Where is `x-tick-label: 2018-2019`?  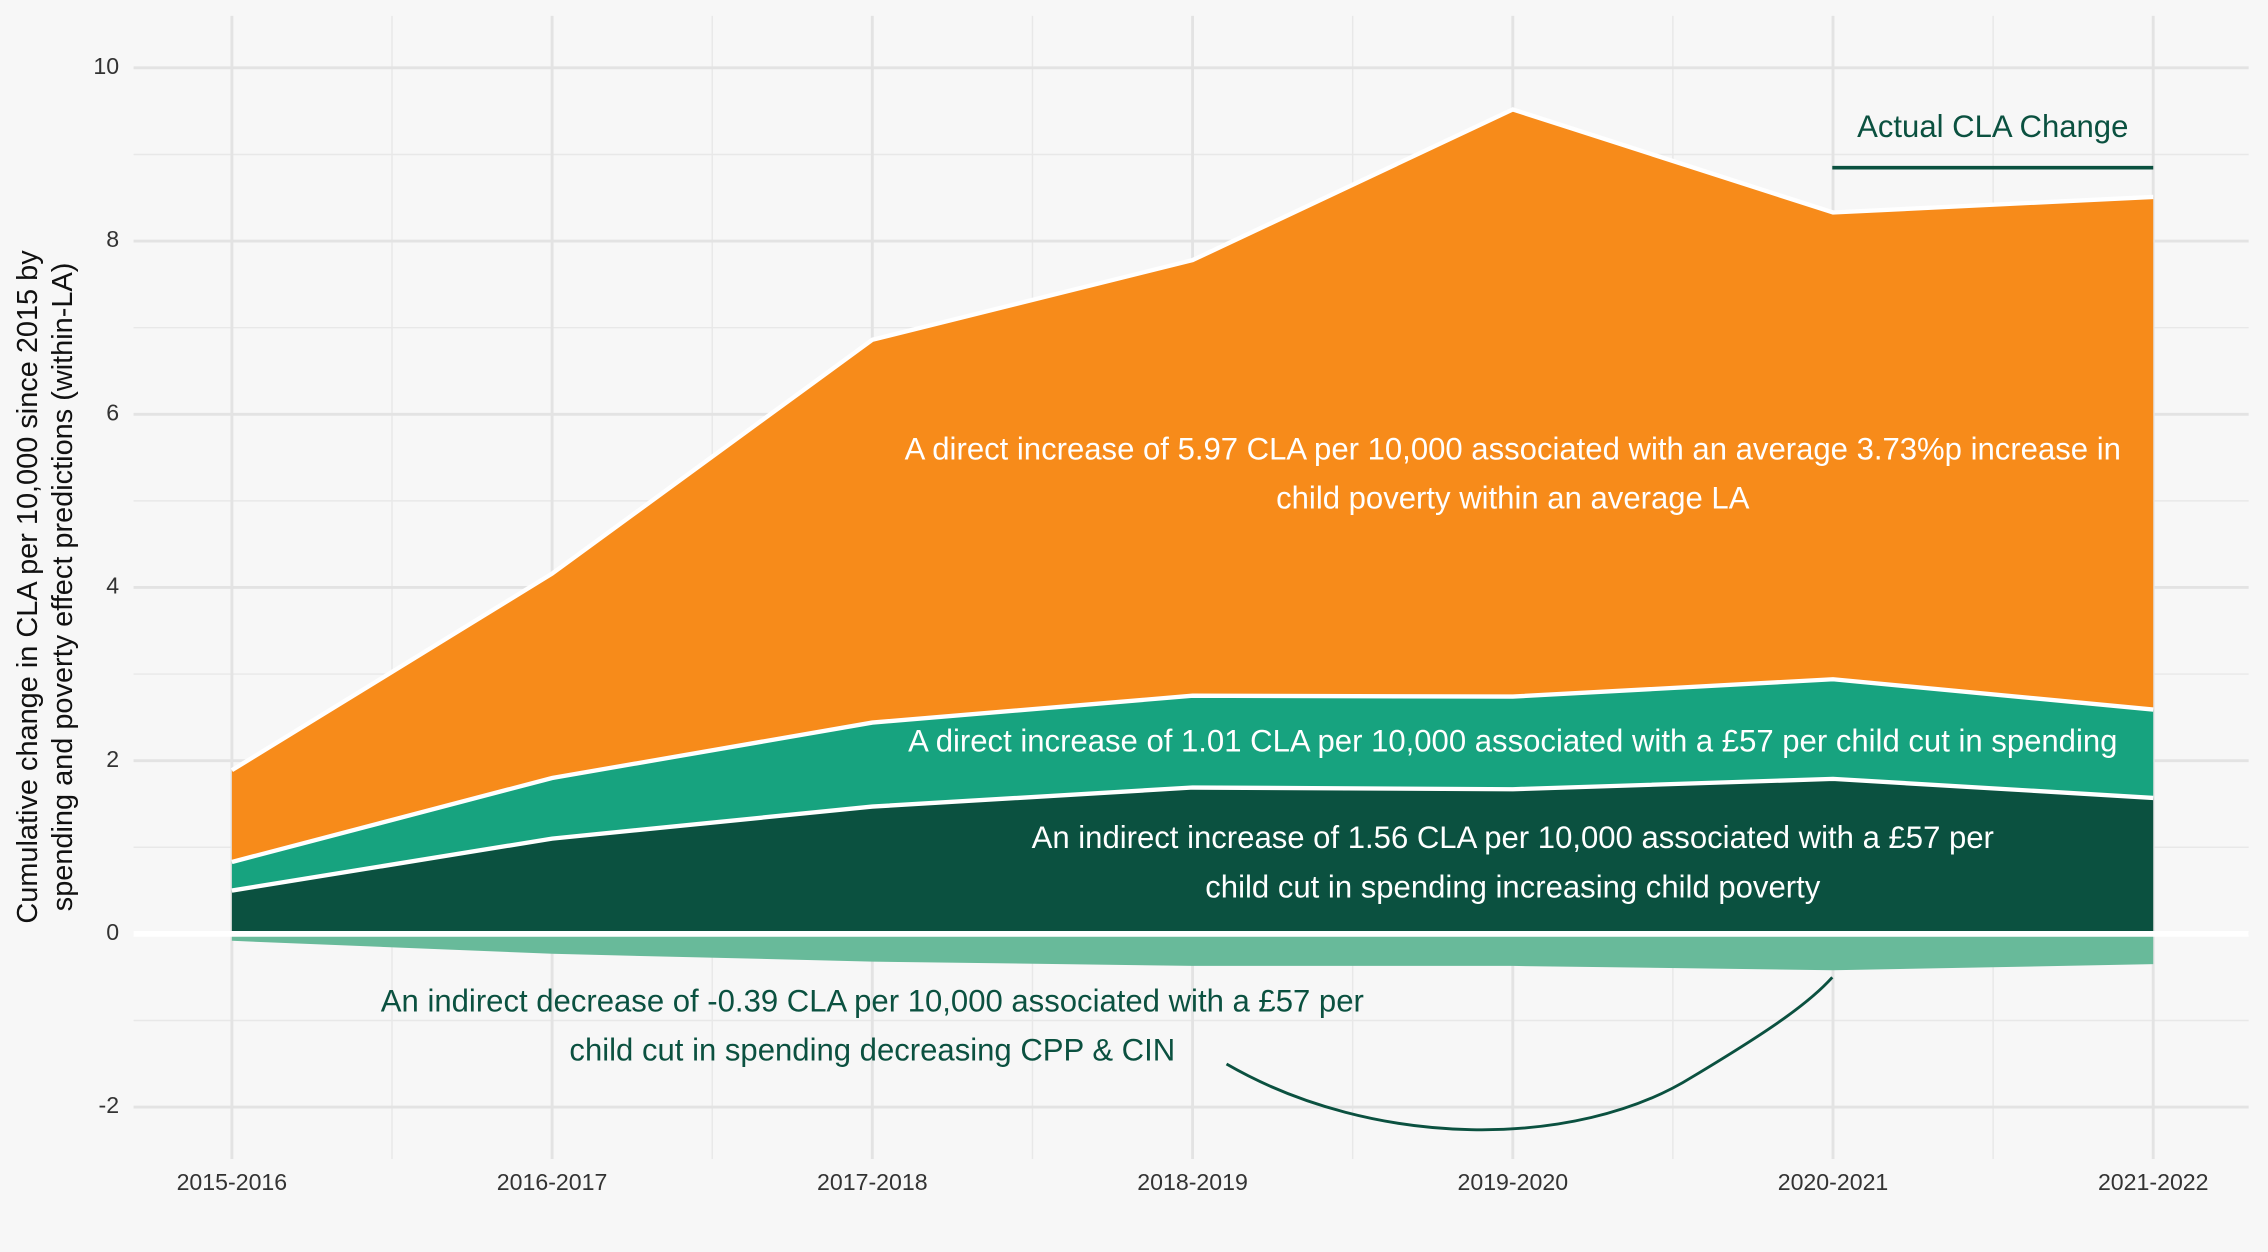
x-tick-label: 2018-2019 is located at coordinates (1192, 1182).